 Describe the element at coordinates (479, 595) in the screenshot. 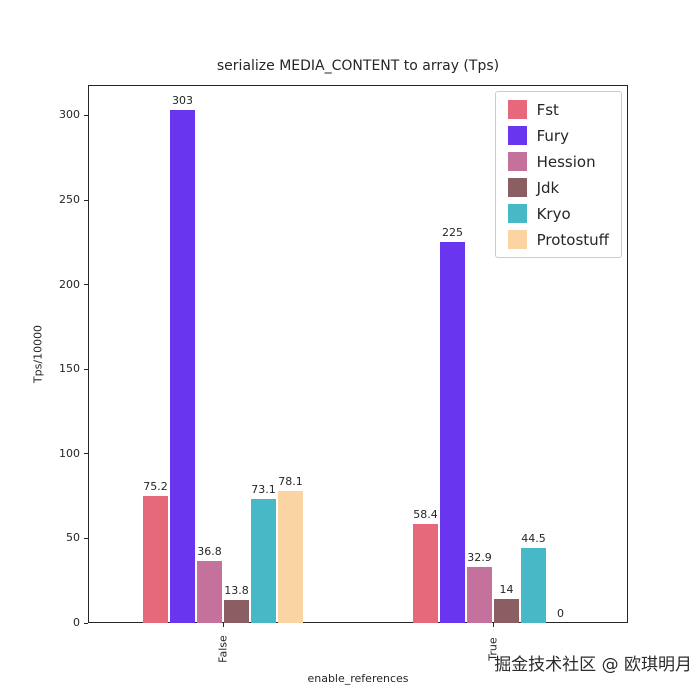

I see `bar-hession-true` at that location.